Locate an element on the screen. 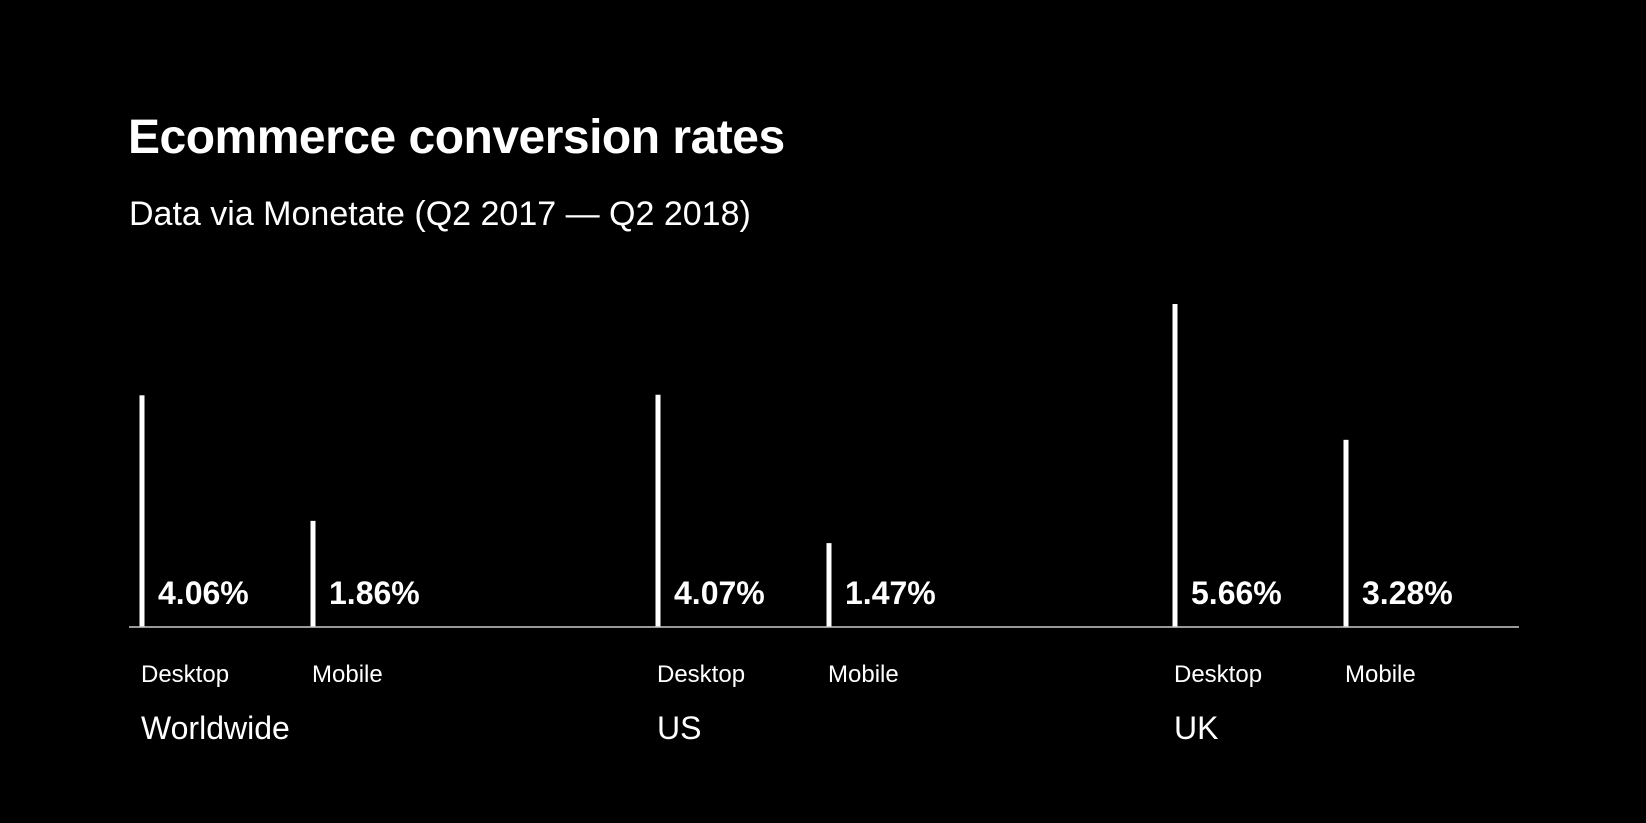 This screenshot has width=1646, height=823. group-label-worldwide: Worldwide is located at coordinates (215, 728).